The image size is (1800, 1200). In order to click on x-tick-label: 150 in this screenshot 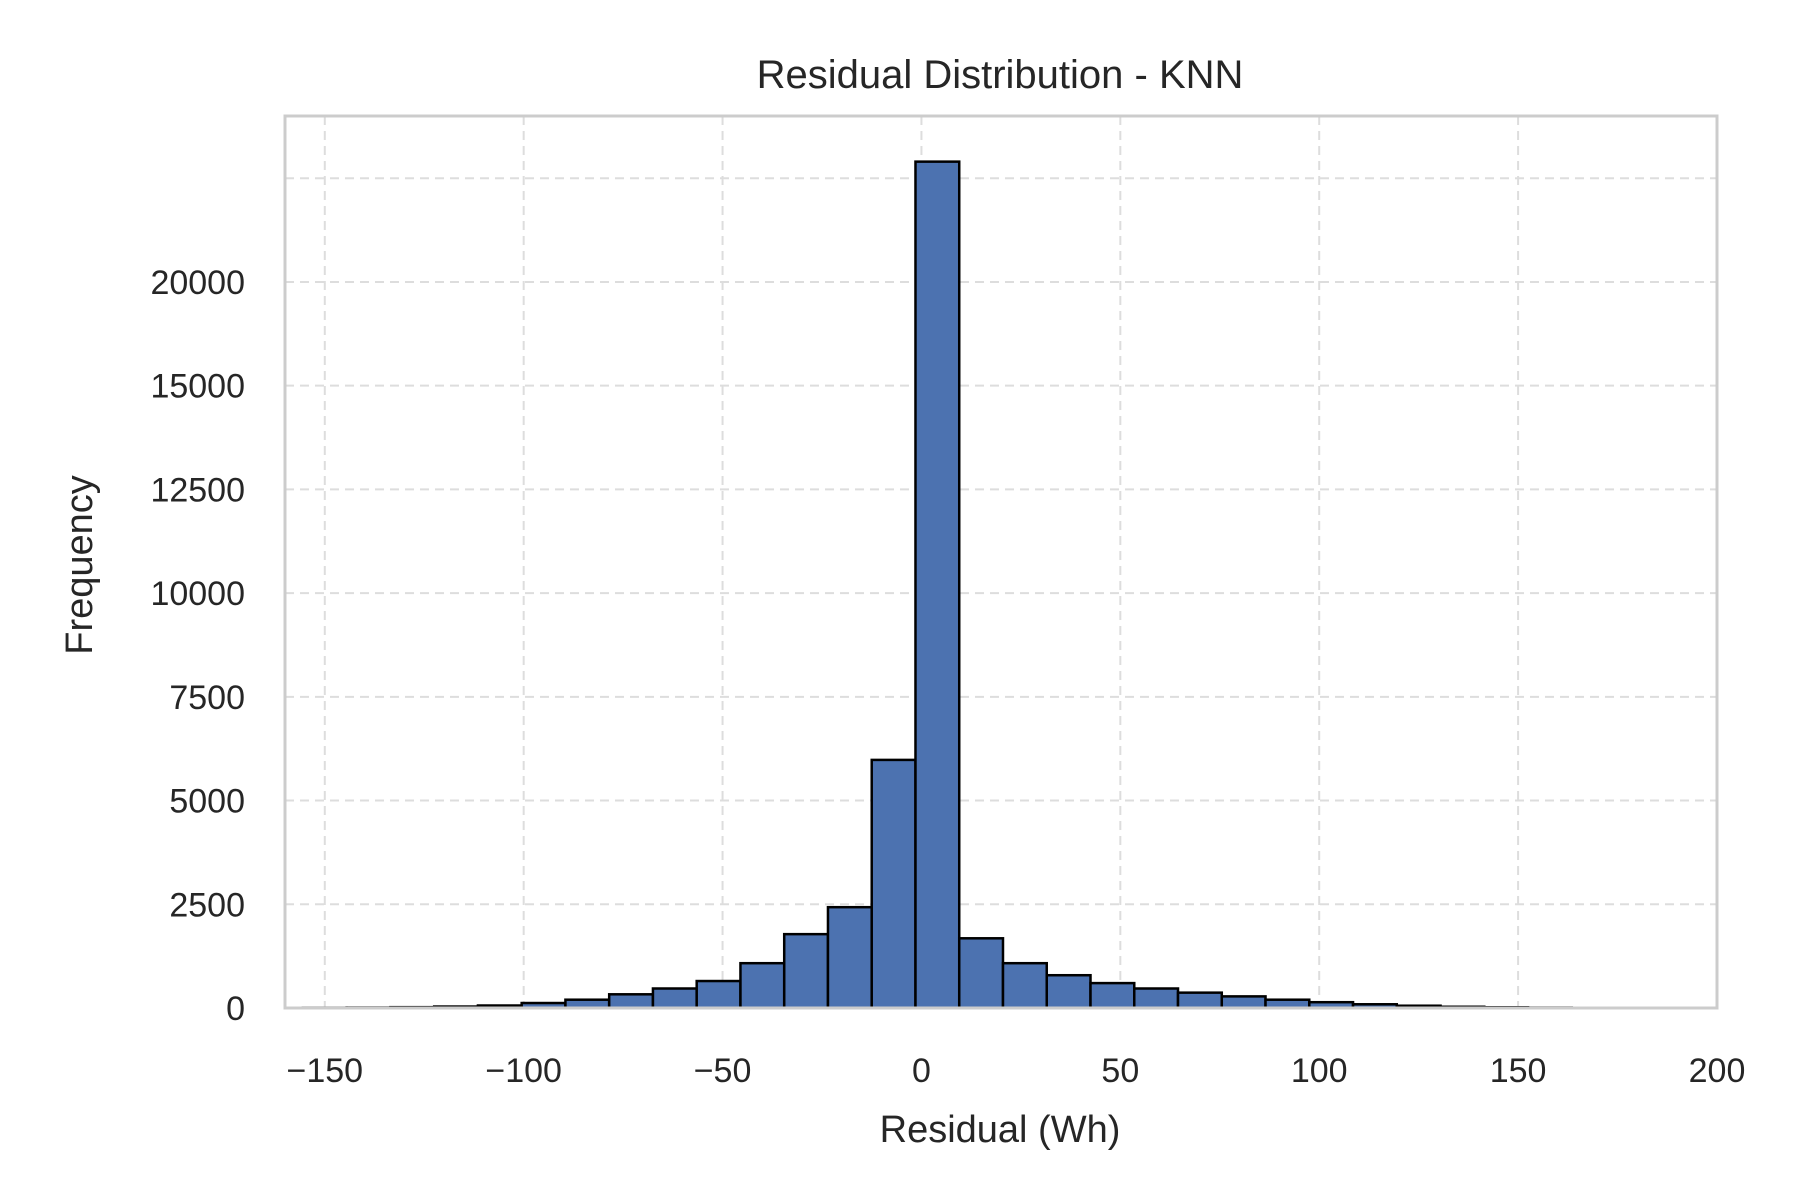, I will do `click(1518, 1071)`.